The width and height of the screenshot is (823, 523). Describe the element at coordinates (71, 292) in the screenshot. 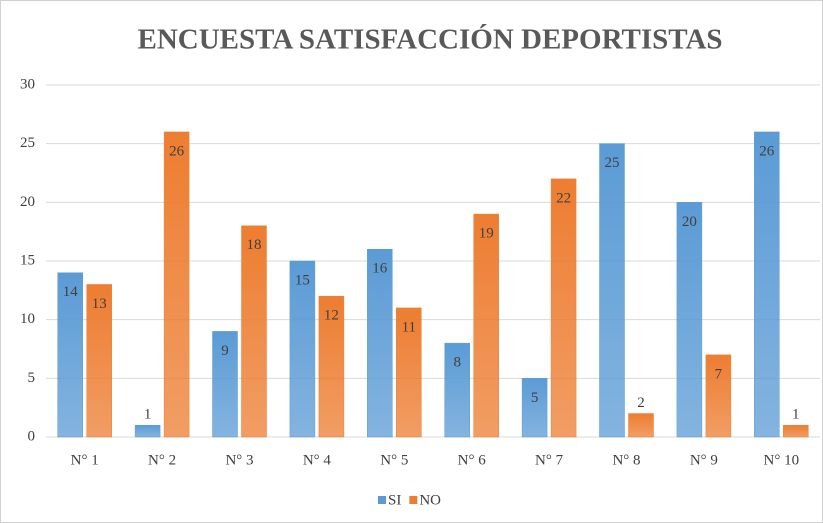

I see `data-label: 14` at that location.